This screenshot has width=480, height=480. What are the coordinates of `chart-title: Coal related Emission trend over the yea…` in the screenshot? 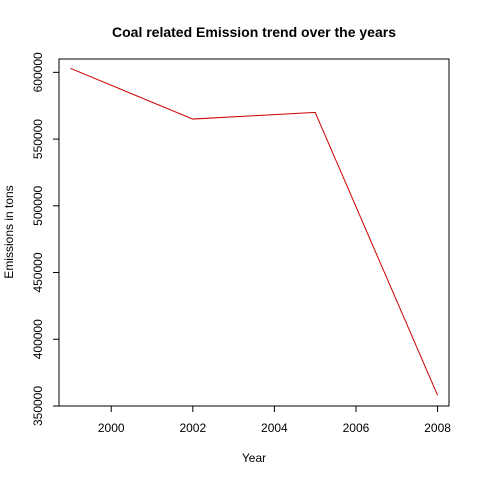 It's located at (254, 32).